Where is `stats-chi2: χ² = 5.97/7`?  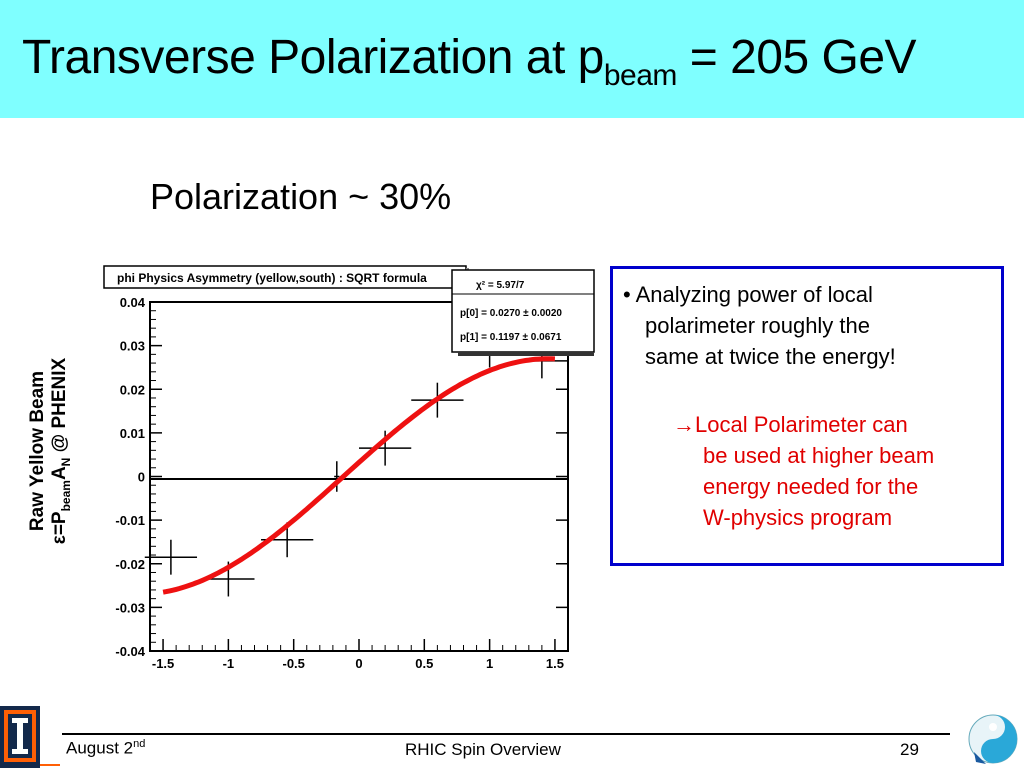
stats-chi2: χ² = 5.97/7 is located at coordinates (500, 285).